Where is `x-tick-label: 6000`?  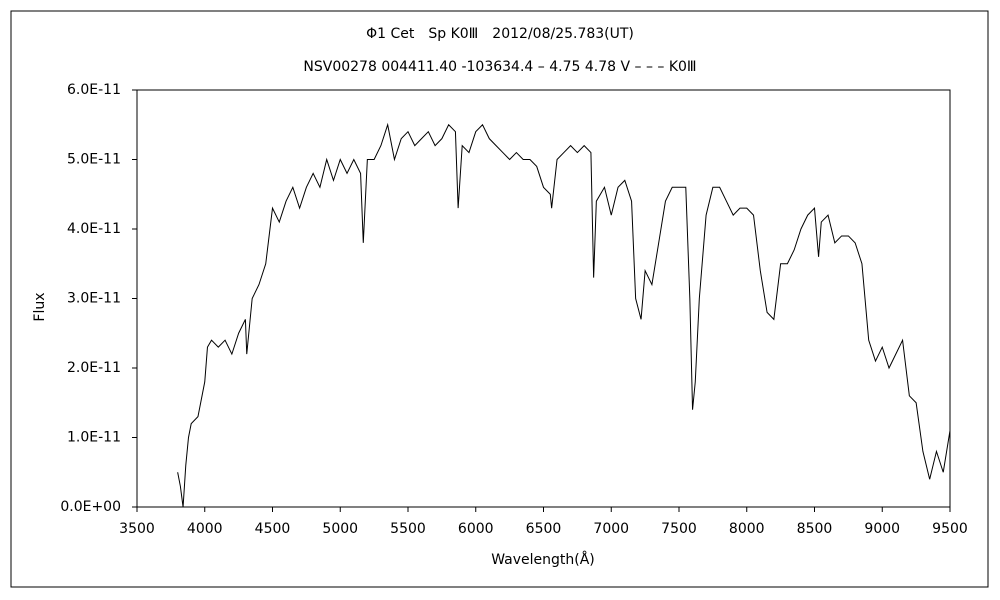
x-tick-label: 6000 is located at coordinates (476, 529).